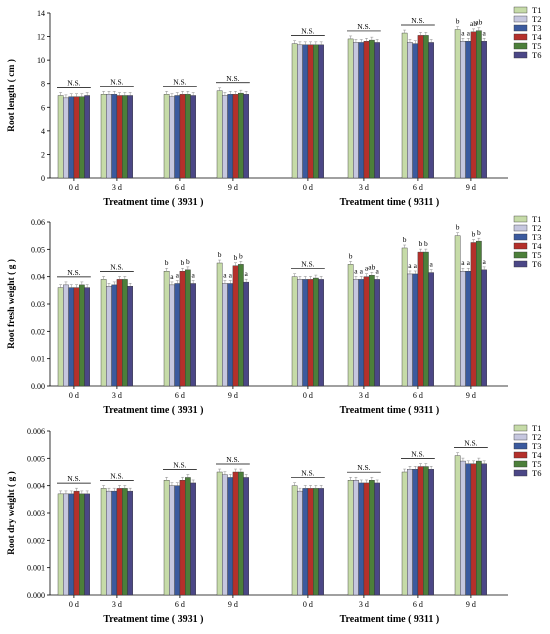  I want to click on legend-label: T6, so click(536, 264).